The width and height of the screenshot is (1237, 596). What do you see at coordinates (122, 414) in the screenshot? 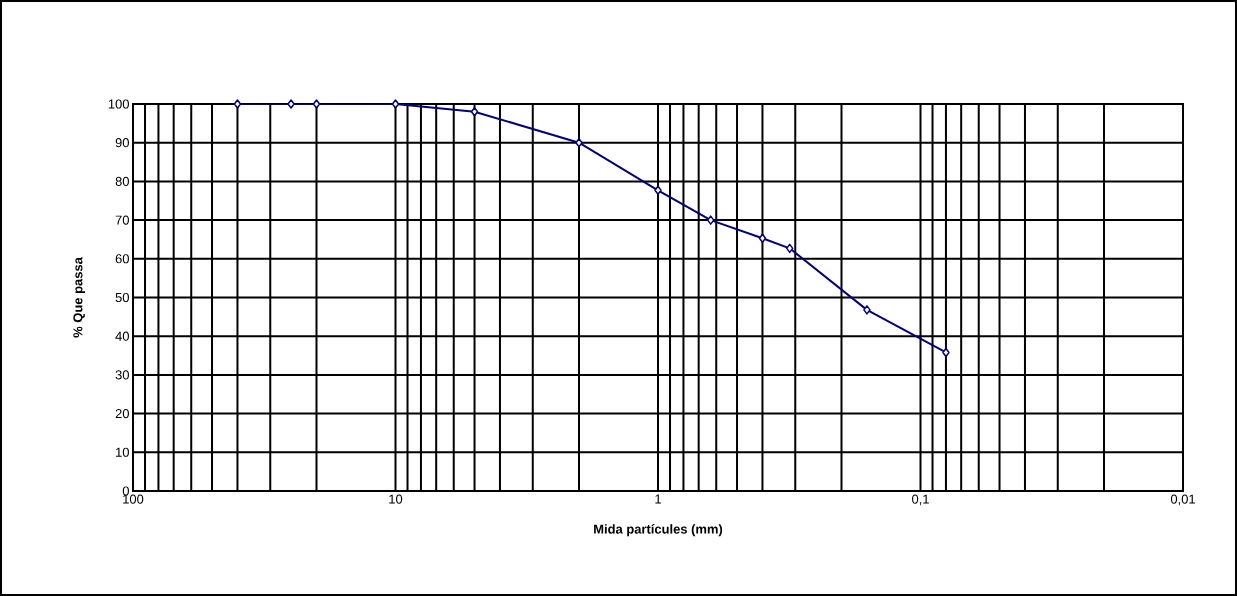
I see `y-tick-label: 20` at bounding box center [122, 414].